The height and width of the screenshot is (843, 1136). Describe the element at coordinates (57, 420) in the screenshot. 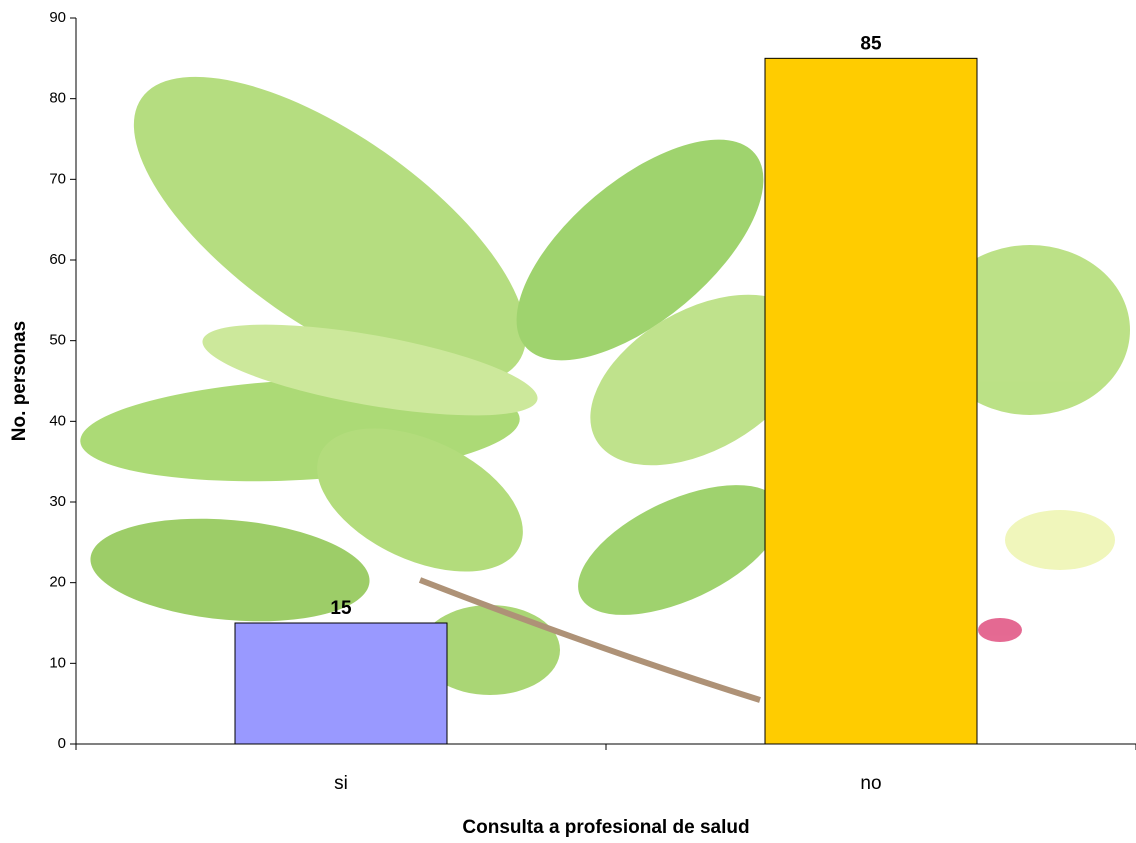

I see `y-tick-label: 40` at that location.